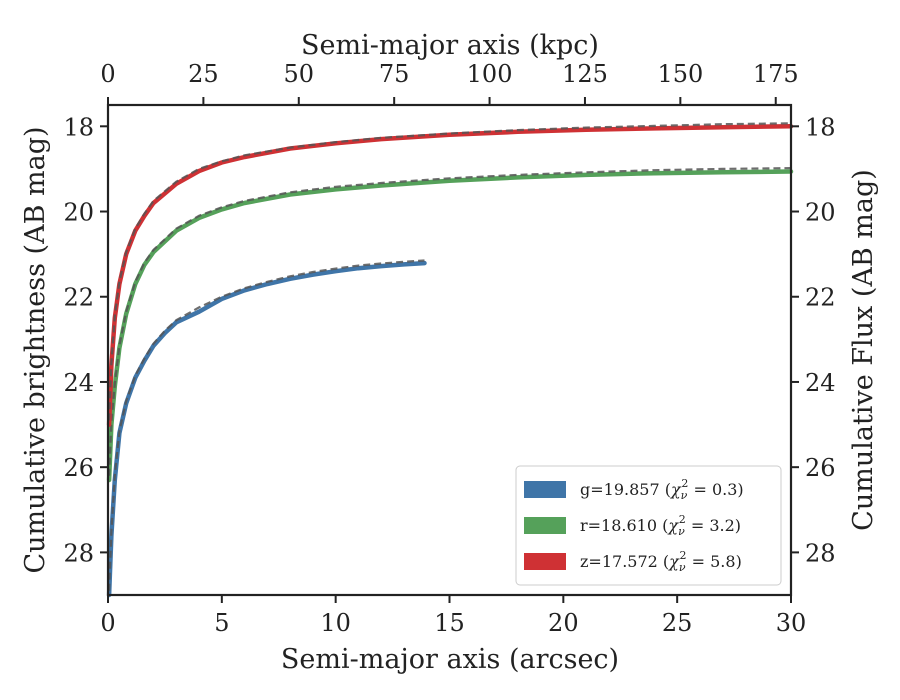 Image resolution: width=900 pixels, height=700 pixels. What do you see at coordinates (545, 489) in the screenshot?
I see `legend-swatch-g` at bounding box center [545, 489].